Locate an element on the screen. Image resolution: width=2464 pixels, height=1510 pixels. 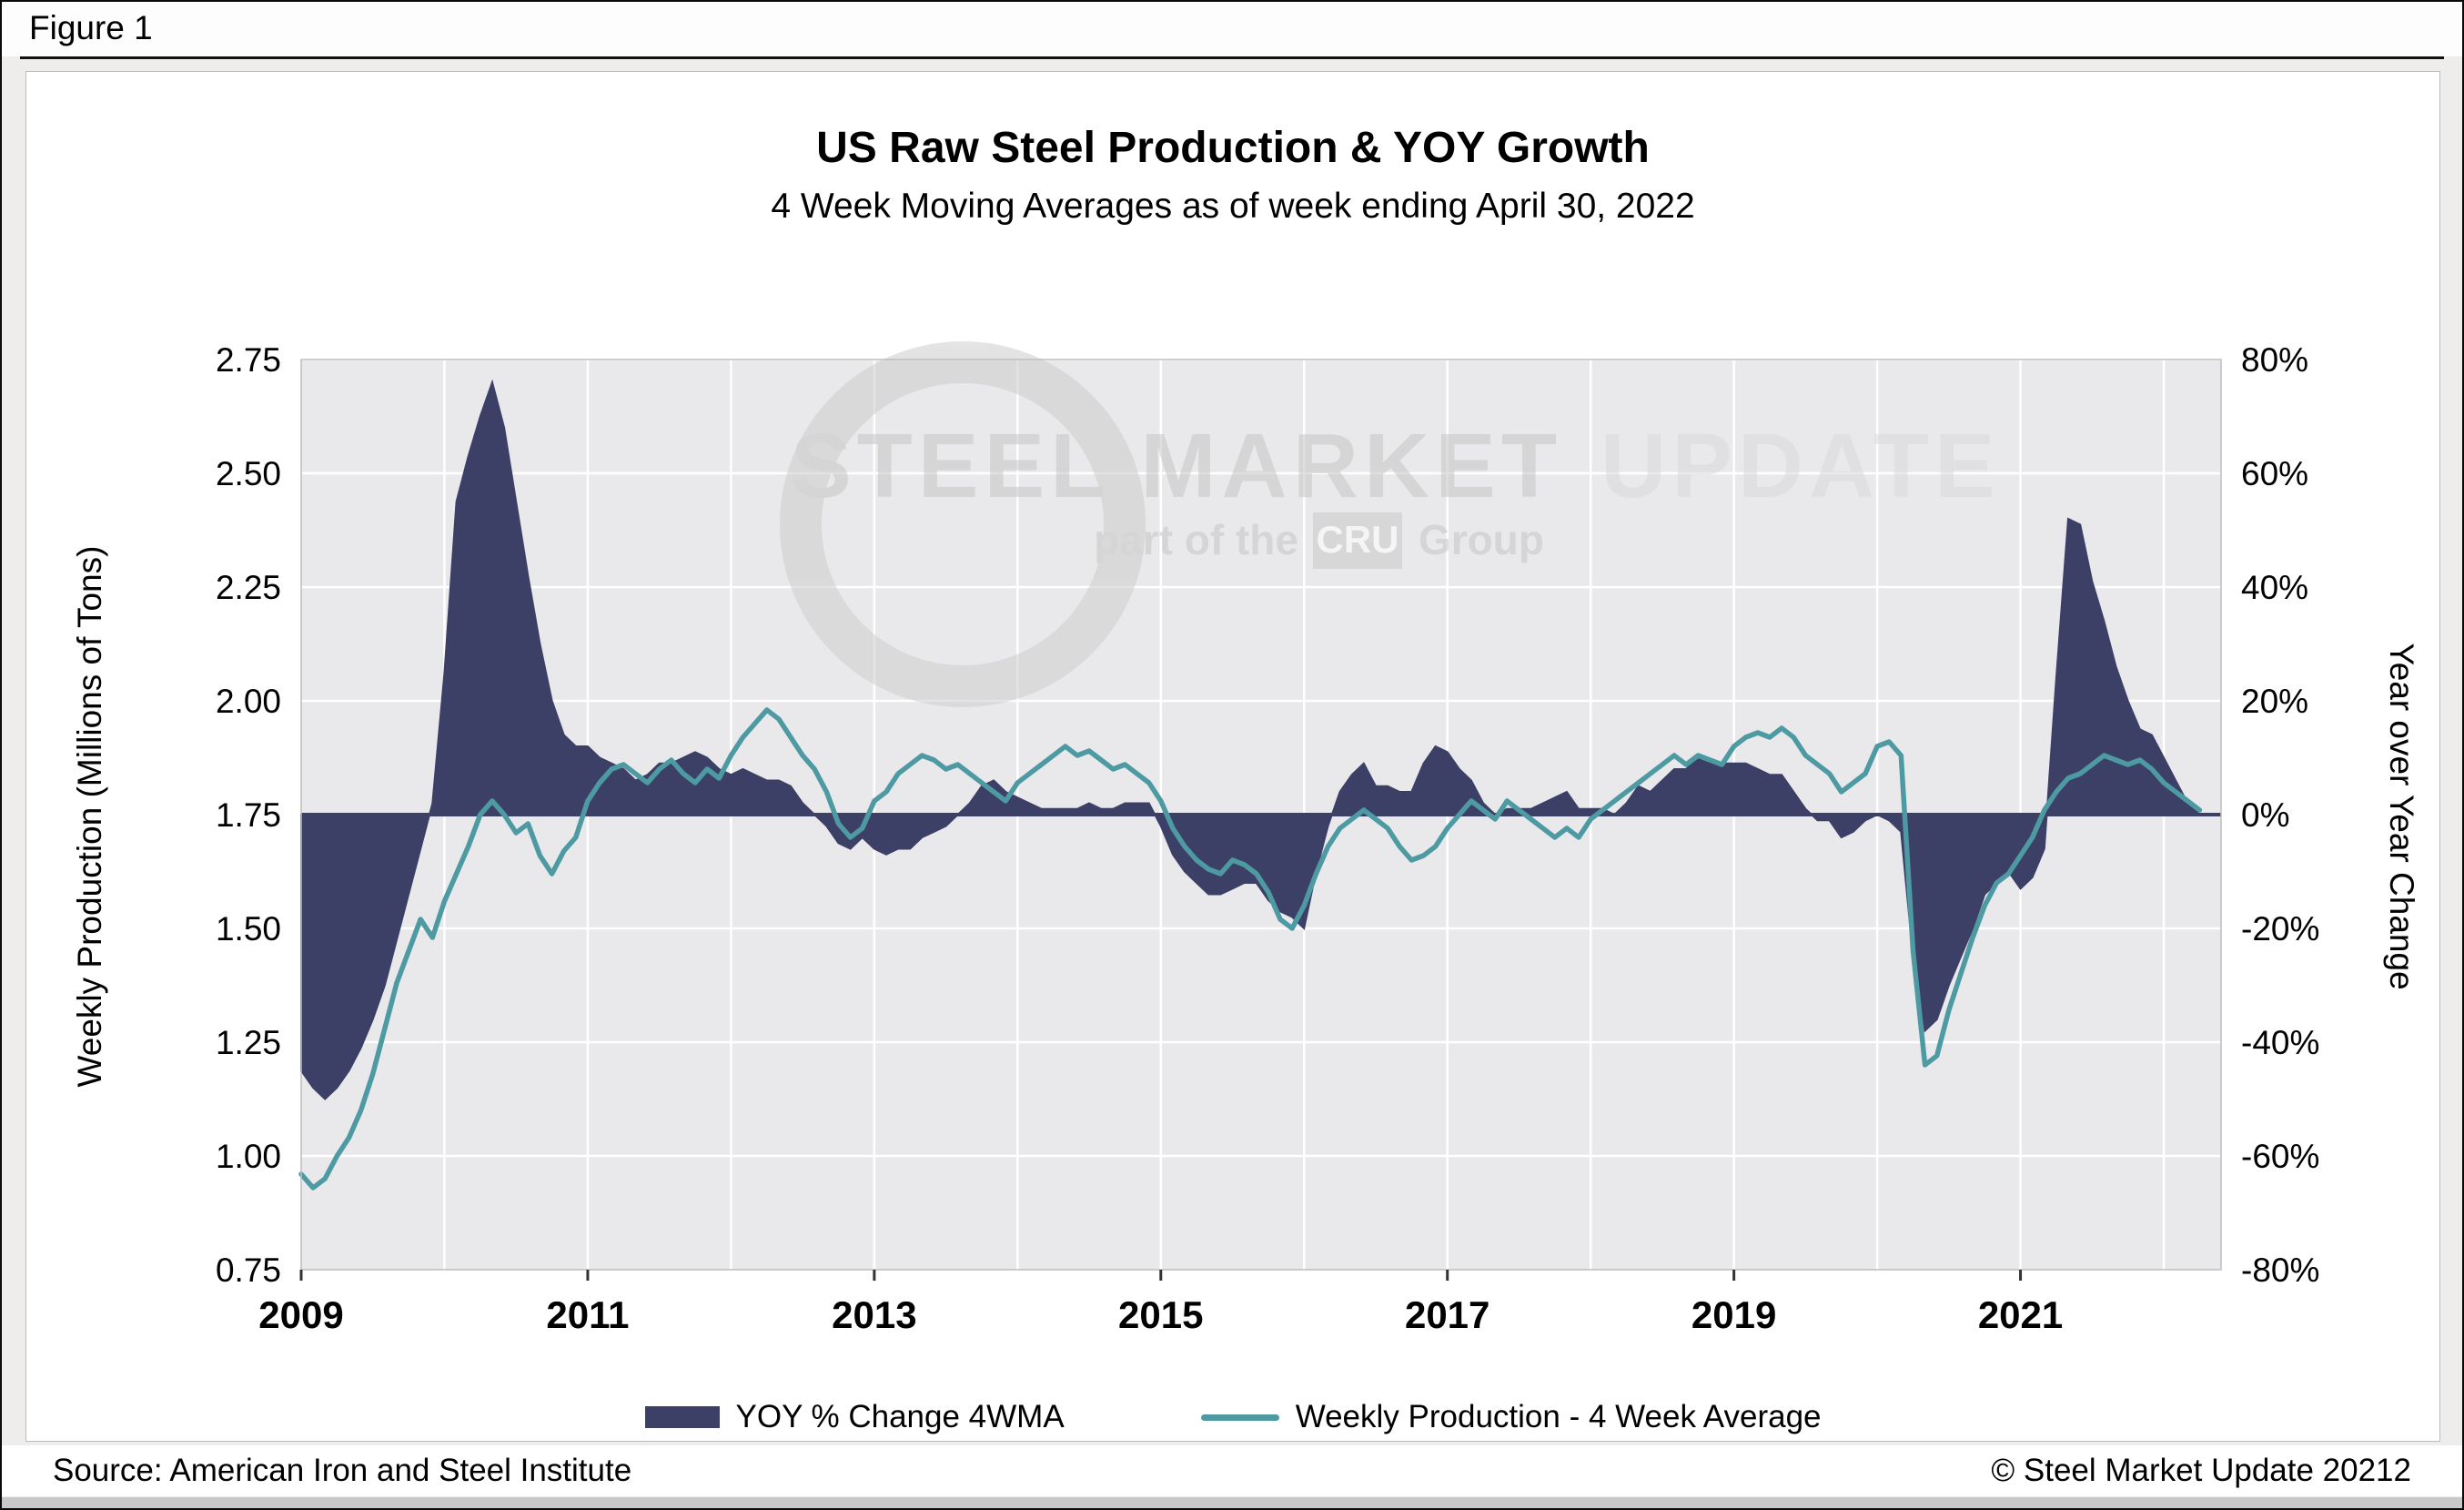
legend-label-yoy: YOY % Change 4WMA is located at coordinates (900, 1417).